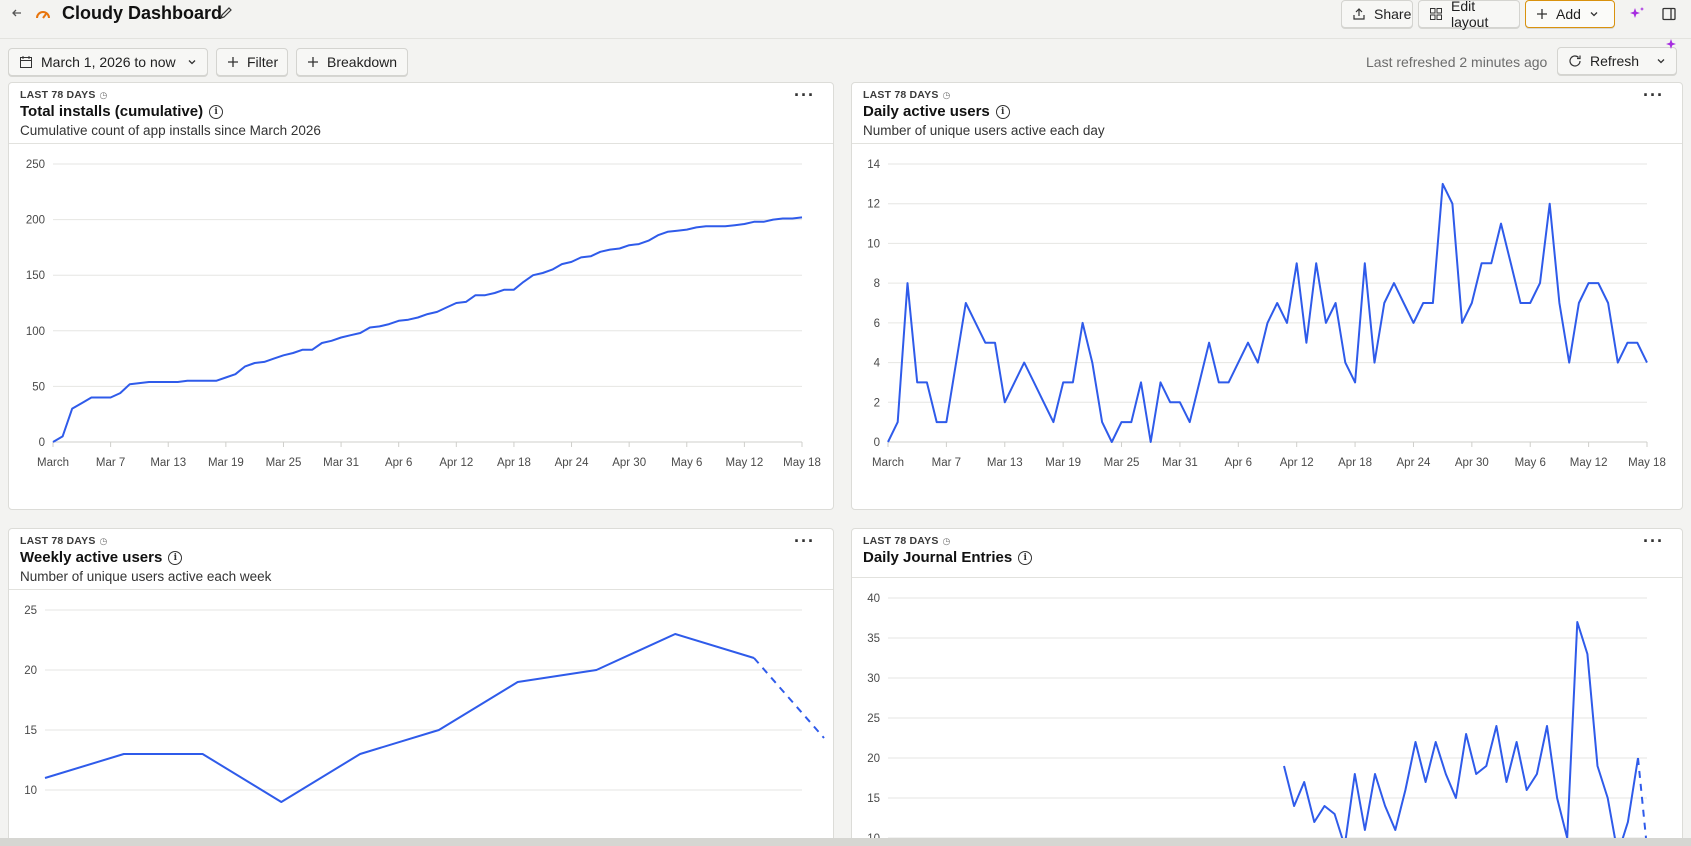  I want to click on x-tick-label: Mar 31, so click(341, 463).